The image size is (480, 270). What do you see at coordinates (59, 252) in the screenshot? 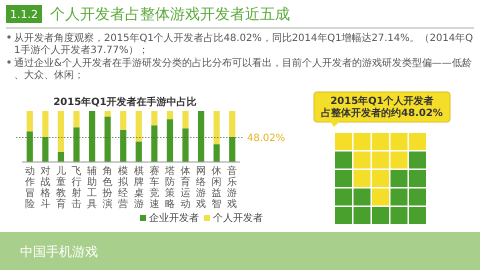
I see `text: 中国手机游戏` at bounding box center [59, 252].